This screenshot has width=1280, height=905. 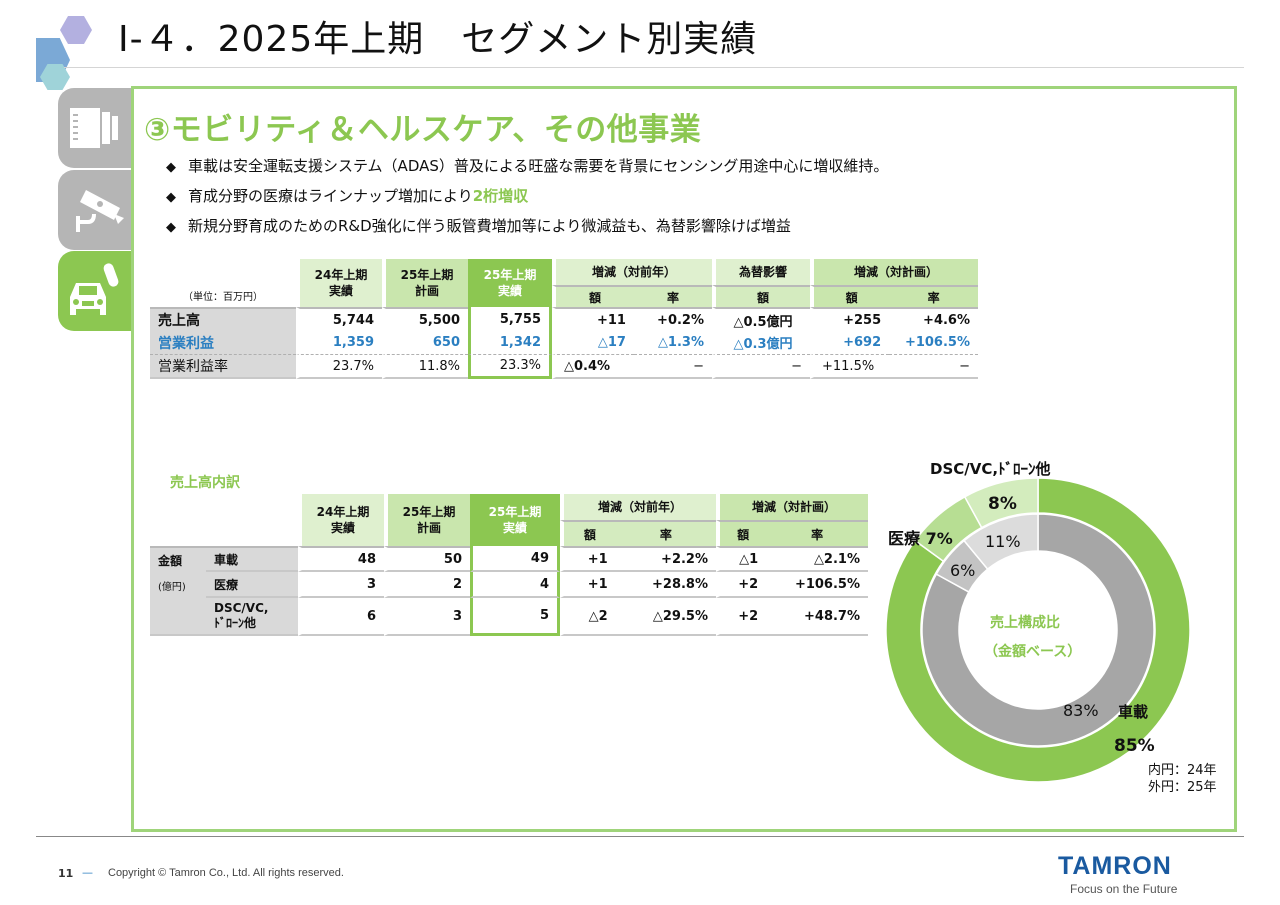 What do you see at coordinates (1124, 889) in the screenshot?
I see `logo-tagline: Focus on the Future` at bounding box center [1124, 889].